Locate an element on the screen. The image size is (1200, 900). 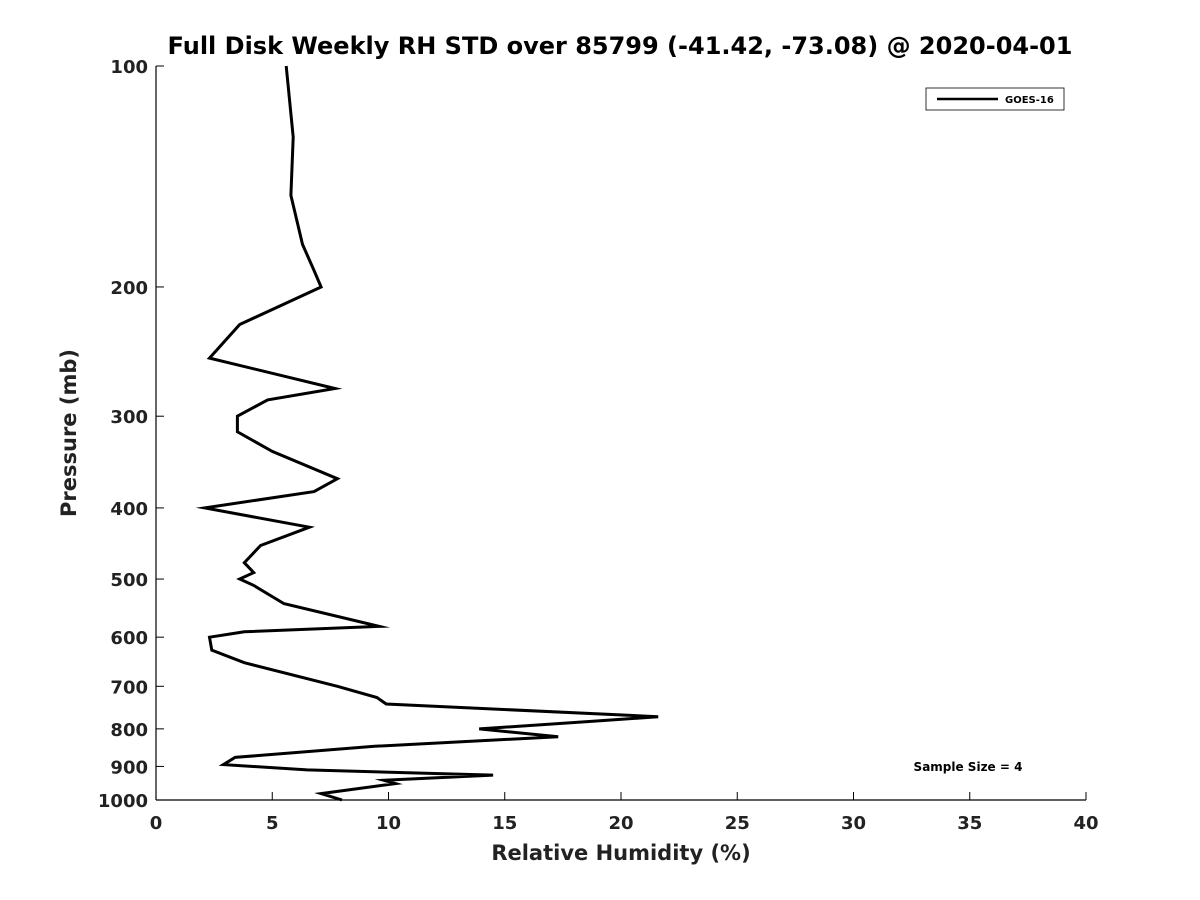
x-axis-label: Relative Humidity (%) is located at coordinates (620, 853).